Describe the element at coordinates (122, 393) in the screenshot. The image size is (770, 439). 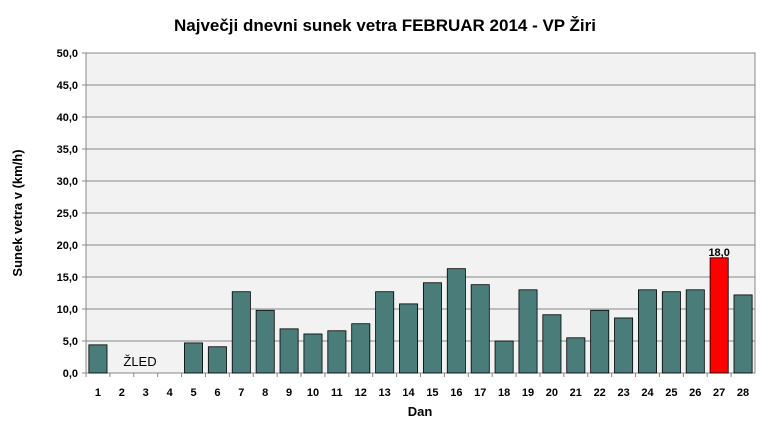
I see `x-tick-label: 2` at that location.